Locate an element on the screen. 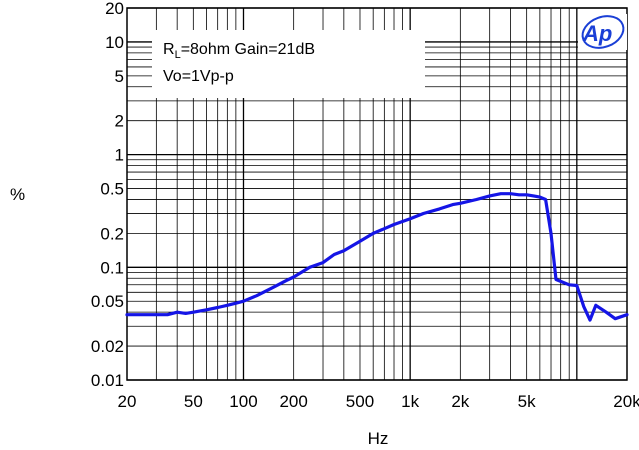 This screenshot has height=450, width=639. y-tick-labels: 0.01 0.02 0.05 0.1 0.2 0.5 1 2 5 10 20 is located at coordinates (107, 195).